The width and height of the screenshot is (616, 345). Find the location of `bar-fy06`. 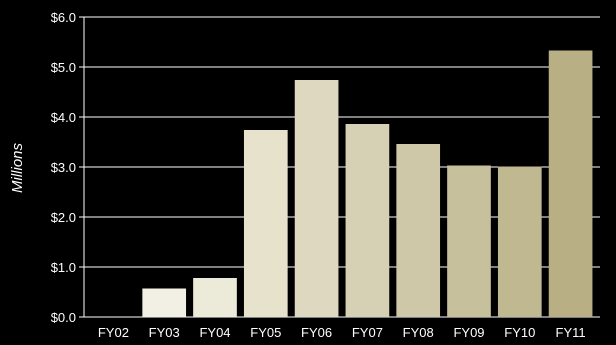

bar-fy06 is located at coordinates (316, 198).